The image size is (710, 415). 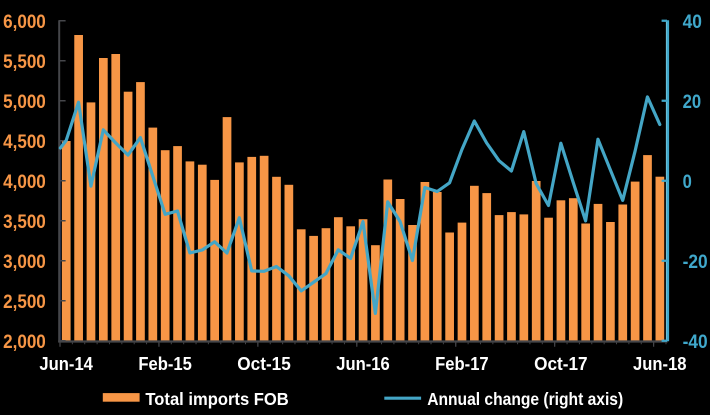 What do you see at coordinates (24, 342) in the screenshot?
I see `svg-text: 2,000` at bounding box center [24, 342].